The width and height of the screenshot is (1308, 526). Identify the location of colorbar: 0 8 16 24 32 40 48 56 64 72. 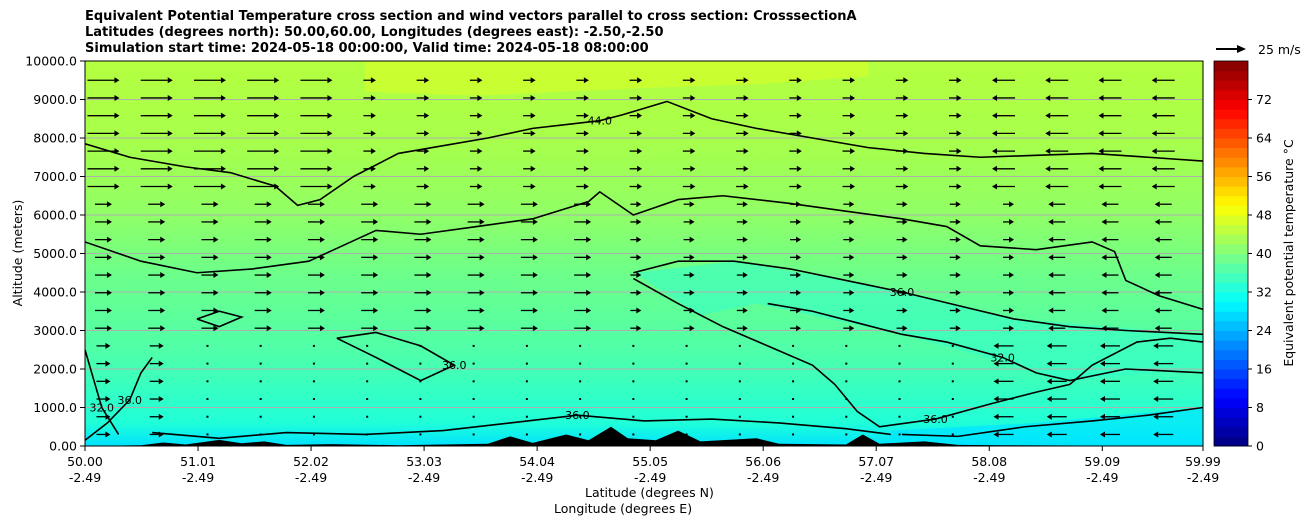
(1242, 257).